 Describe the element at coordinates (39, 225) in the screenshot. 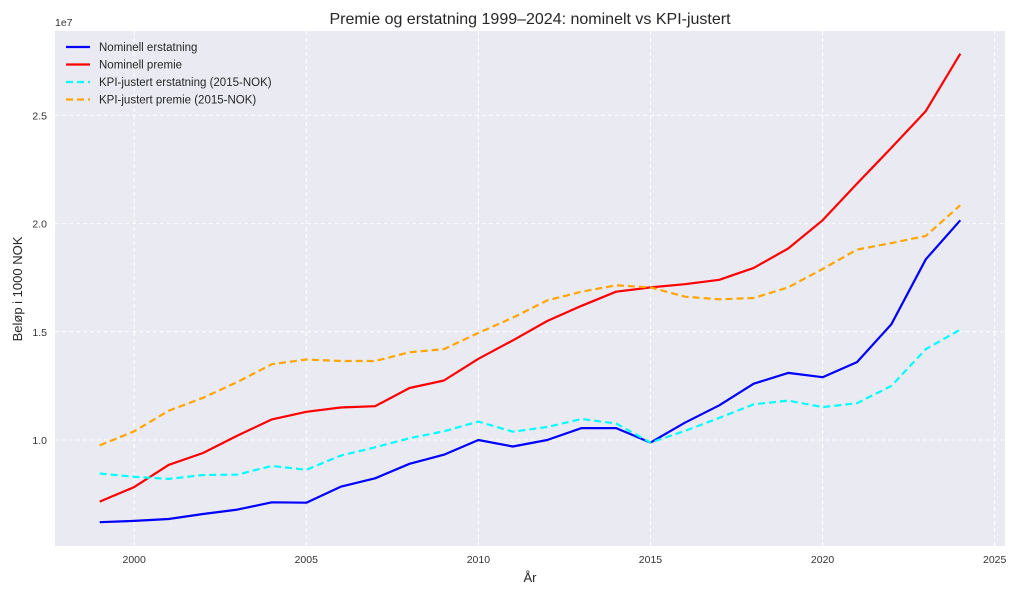

I see `y-tick-label: 2.0` at that location.